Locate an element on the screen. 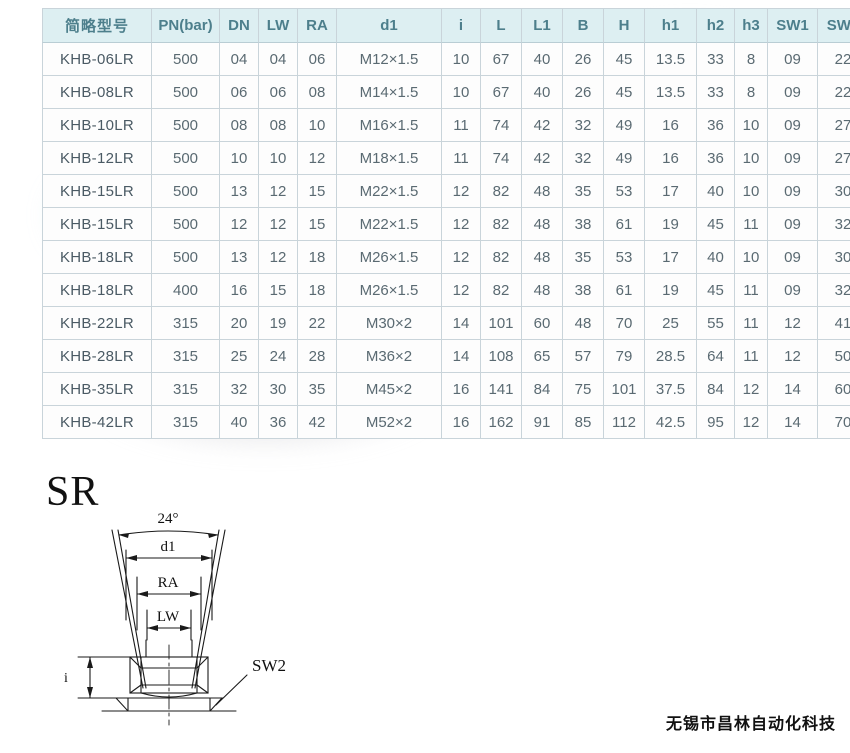 This screenshot has height=753, width=850. cell-l1: 42 is located at coordinates (542, 158).